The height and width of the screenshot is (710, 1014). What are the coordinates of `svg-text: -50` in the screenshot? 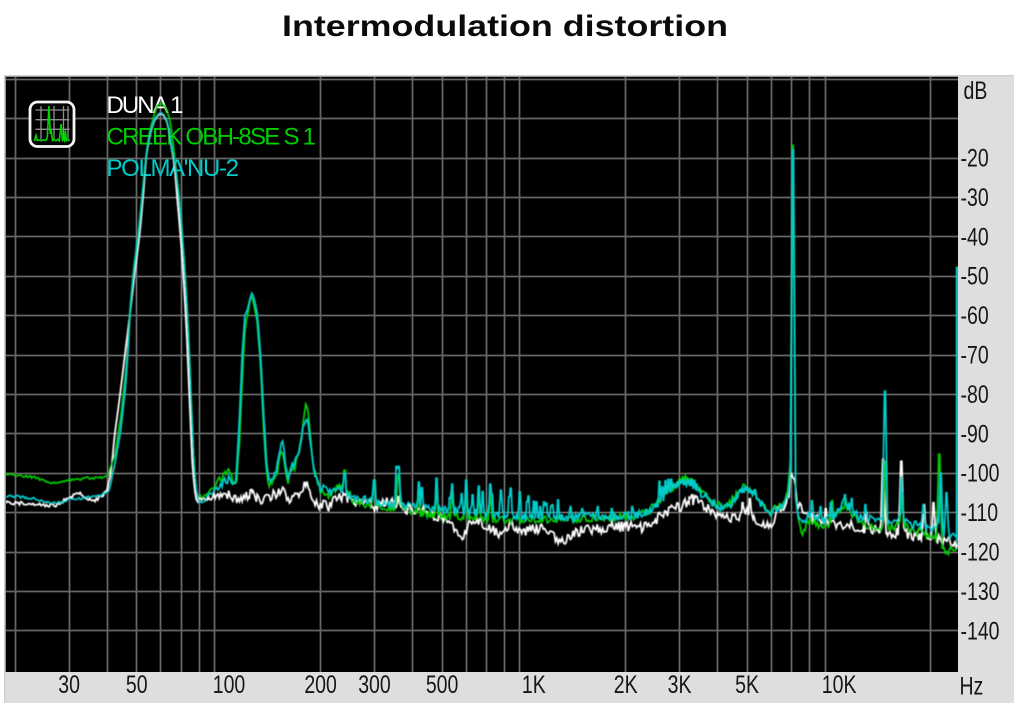 It's located at (974, 276).